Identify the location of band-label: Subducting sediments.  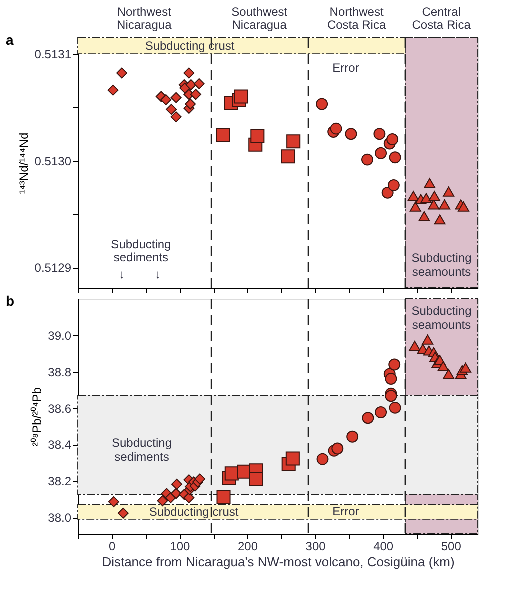
(142, 450).